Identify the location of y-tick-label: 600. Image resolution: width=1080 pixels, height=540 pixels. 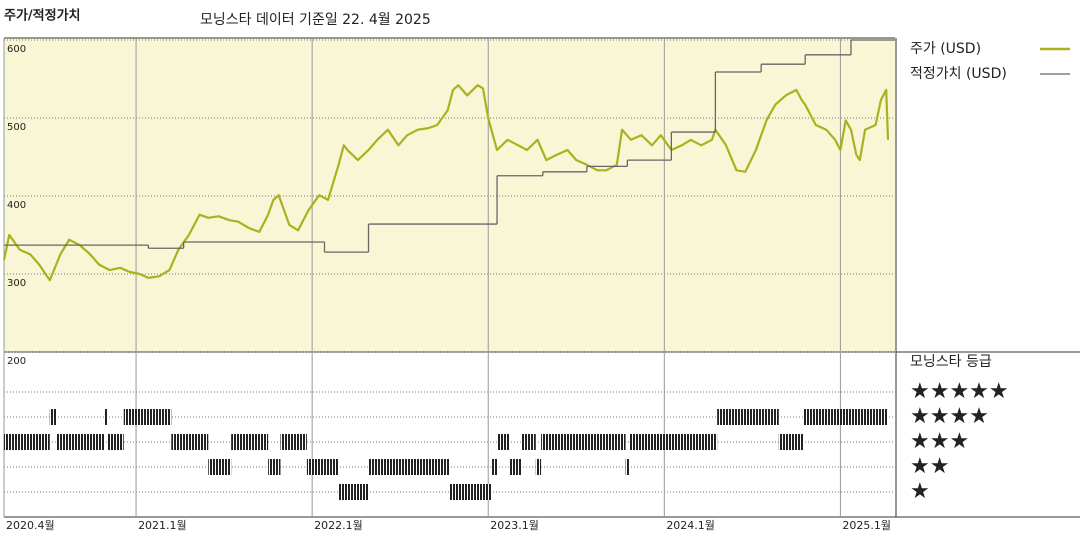
(16, 49).